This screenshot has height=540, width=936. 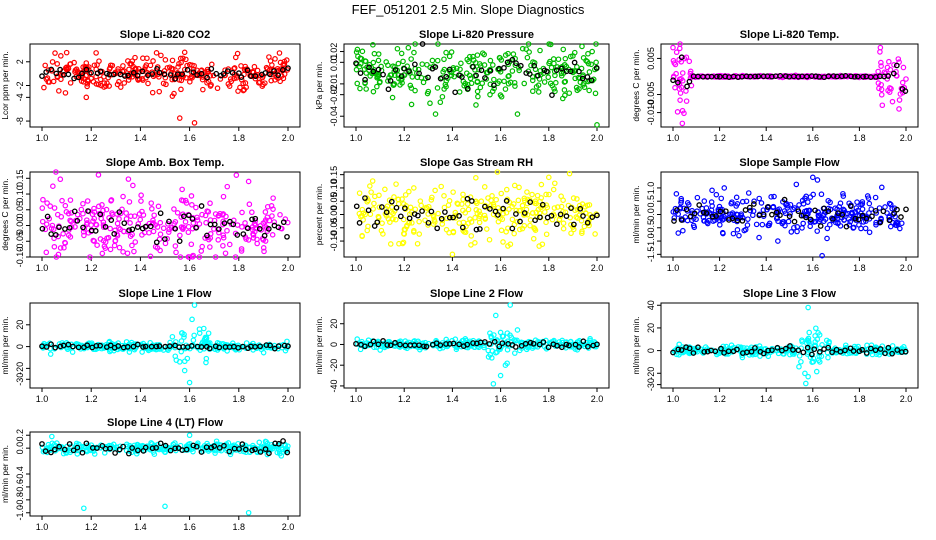 What do you see at coordinates (20, 368) in the screenshot?
I see `y-tick-label: -20` at bounding box center [20, 368].